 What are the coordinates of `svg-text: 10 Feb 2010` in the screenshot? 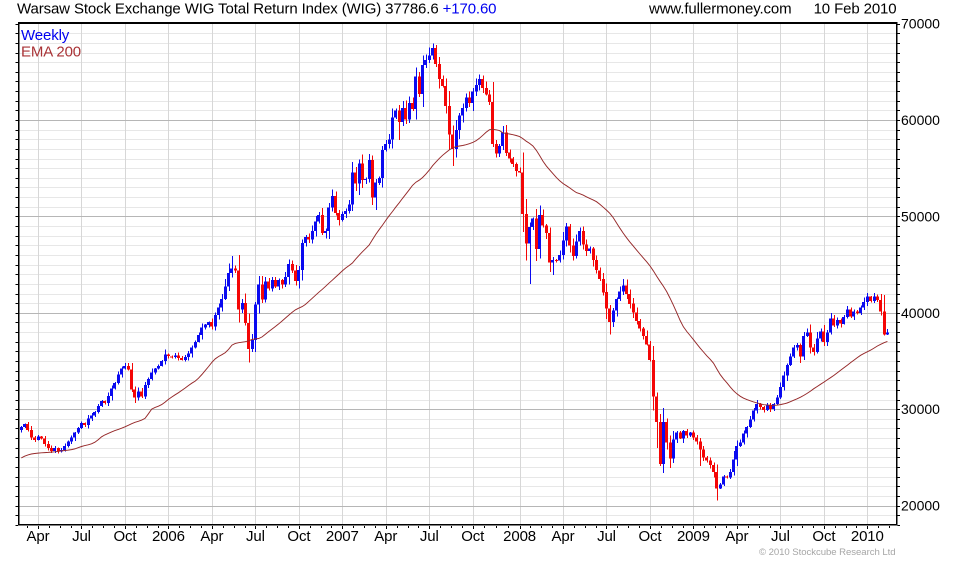 It's located at (855, 9).